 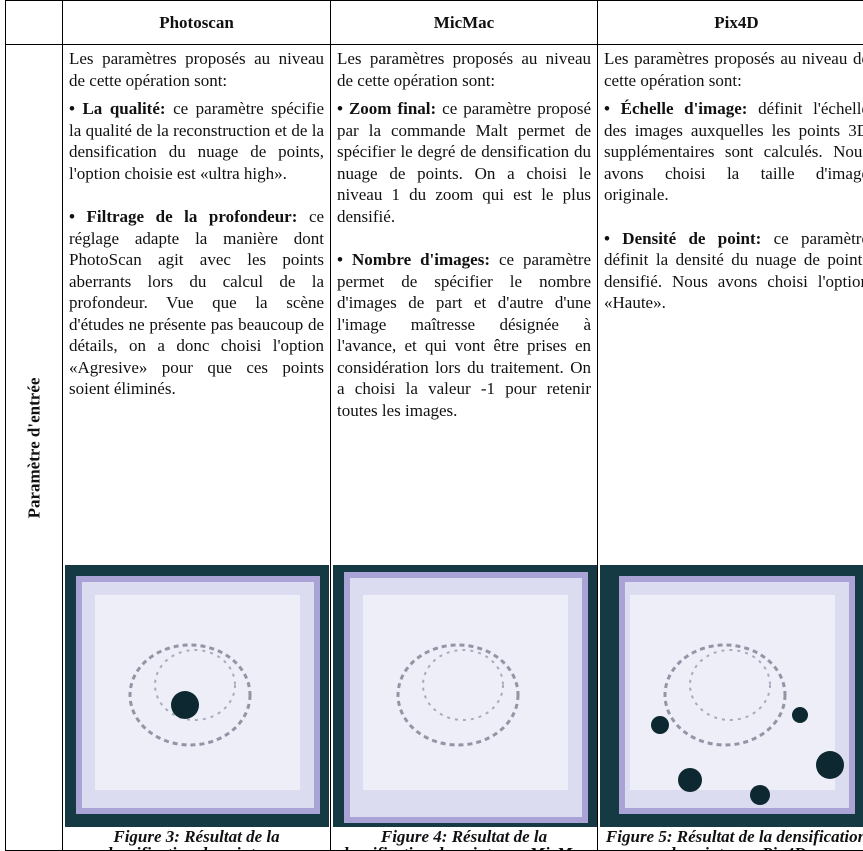 What do you see at coordinates (34, 22) in the screenshot?
I see `corner` at bounding box center [34, 22].